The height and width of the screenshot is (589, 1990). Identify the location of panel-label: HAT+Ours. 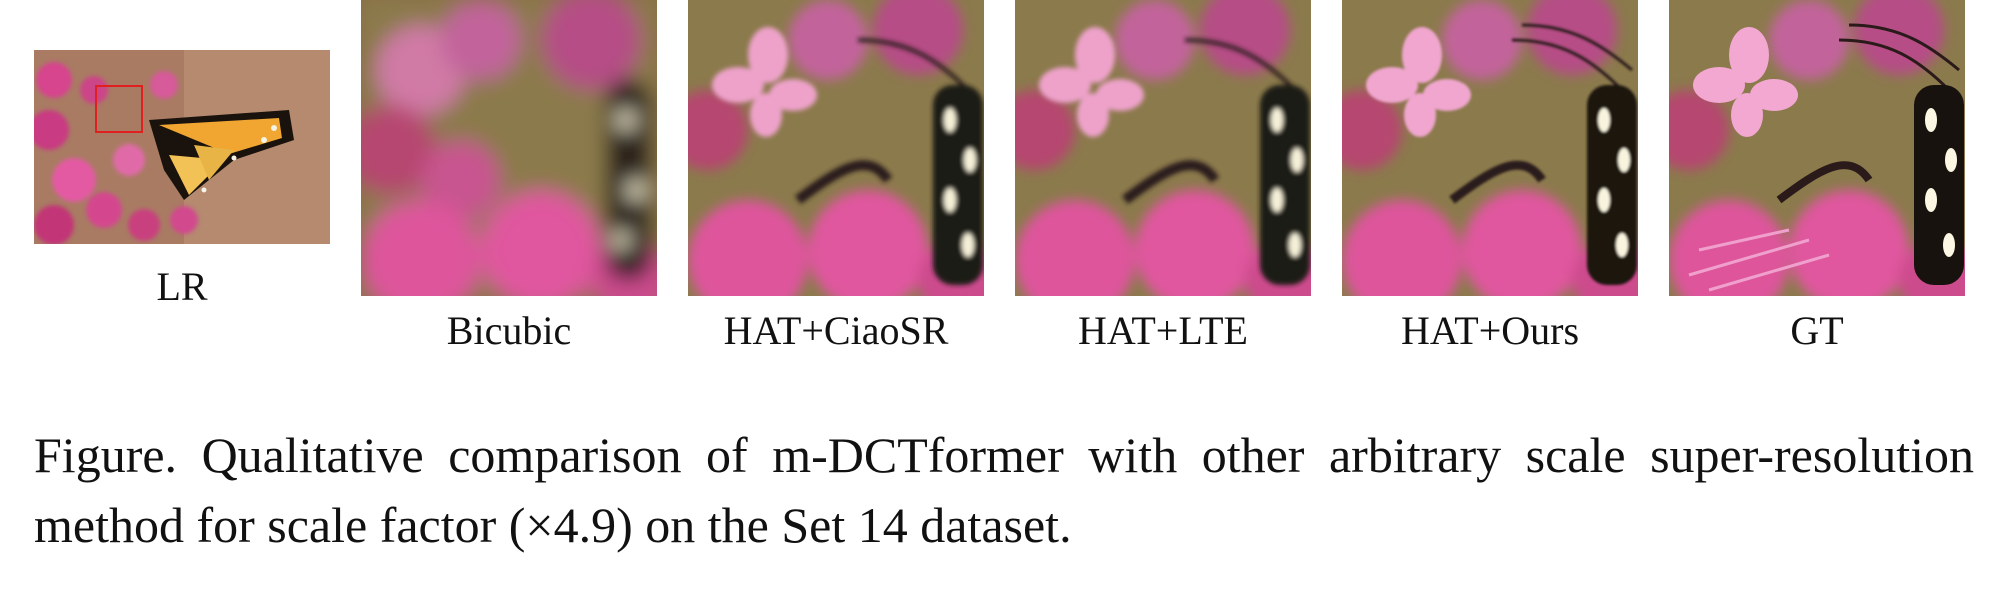
(1490, 330).